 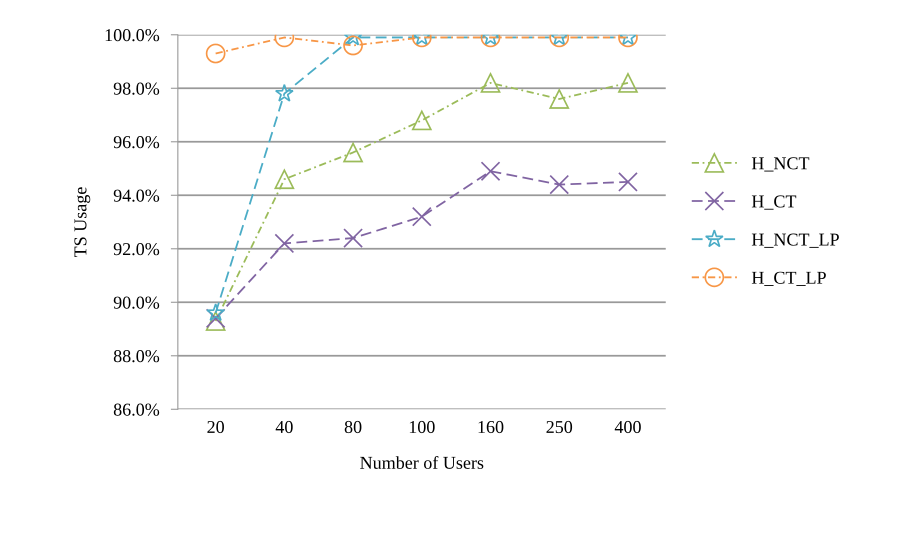 I want to click on y-tick-label: 94.0%, so click(x=137, y=196).